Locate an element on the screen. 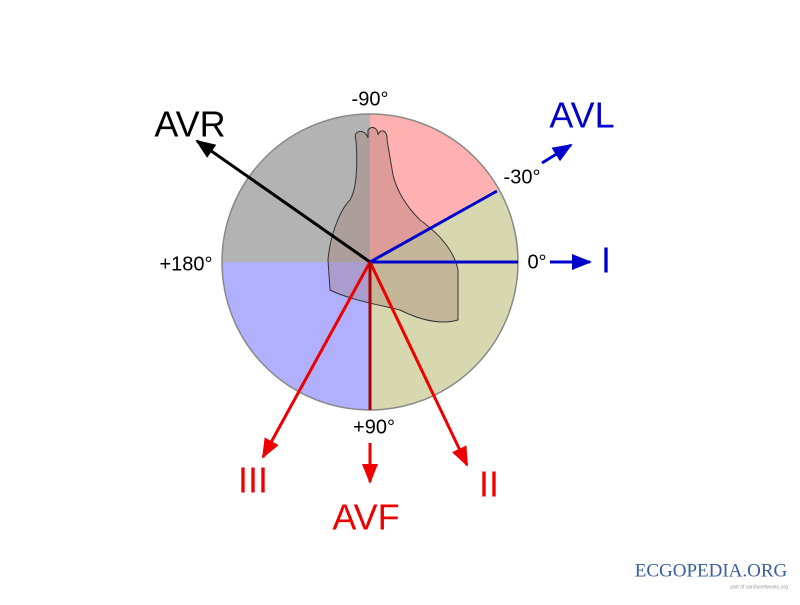 This screenshot has width=800, height=605. iii-axis is located at coordinates (316, 360).